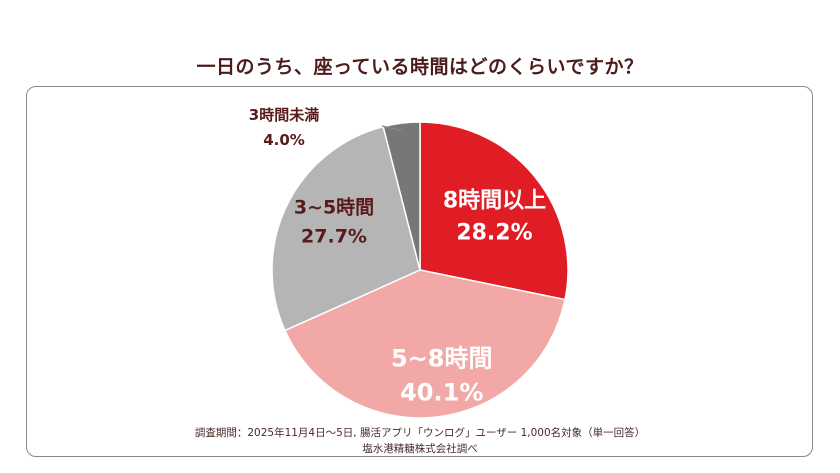  What do you see at coordinates (441, 392) in the screenshot?
I see `slice-value-label: 40.1%` at bounding box center [441, 392].